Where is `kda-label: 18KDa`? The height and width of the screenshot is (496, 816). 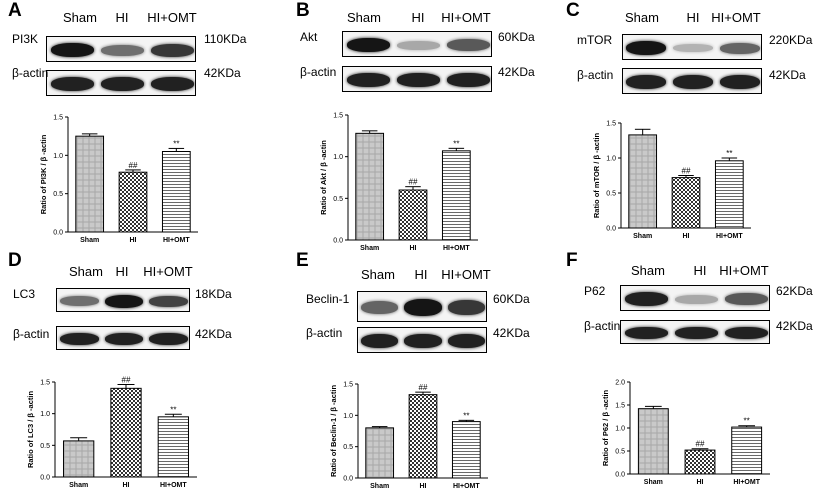
kda-label: 18KDa is located at coordinates (213, 294).